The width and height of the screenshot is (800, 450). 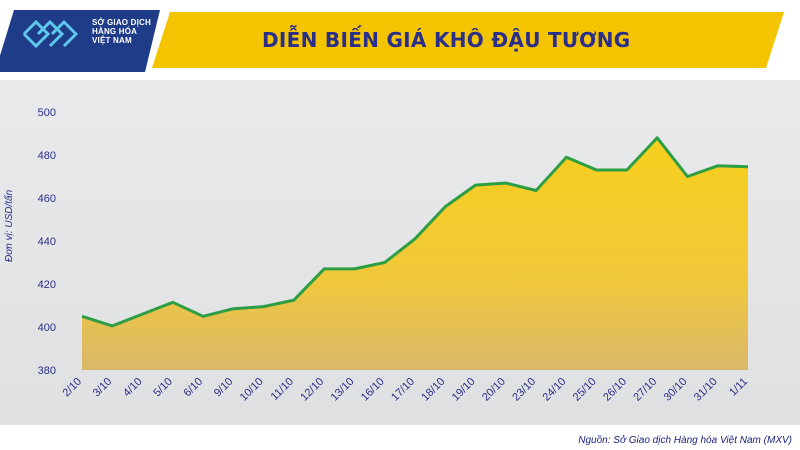 I want to click on y-tick-label: 420, so click(x=47, y=285).